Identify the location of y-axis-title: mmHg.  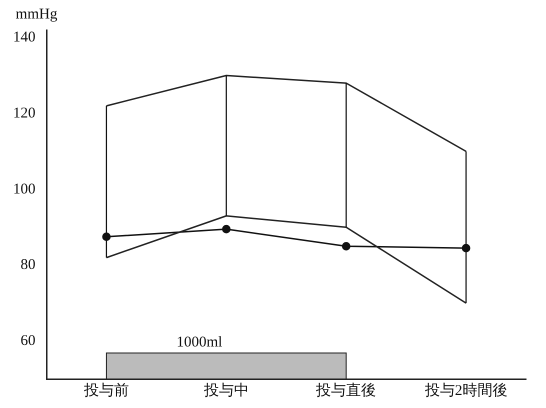
(37, 14).